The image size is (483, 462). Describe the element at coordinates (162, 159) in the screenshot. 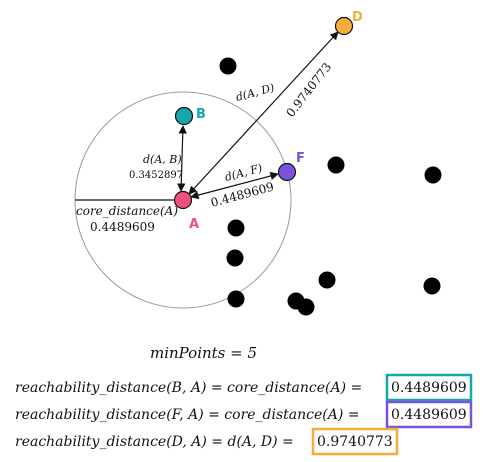

I see `distance-a-b-label: d(A, B)` at that location.